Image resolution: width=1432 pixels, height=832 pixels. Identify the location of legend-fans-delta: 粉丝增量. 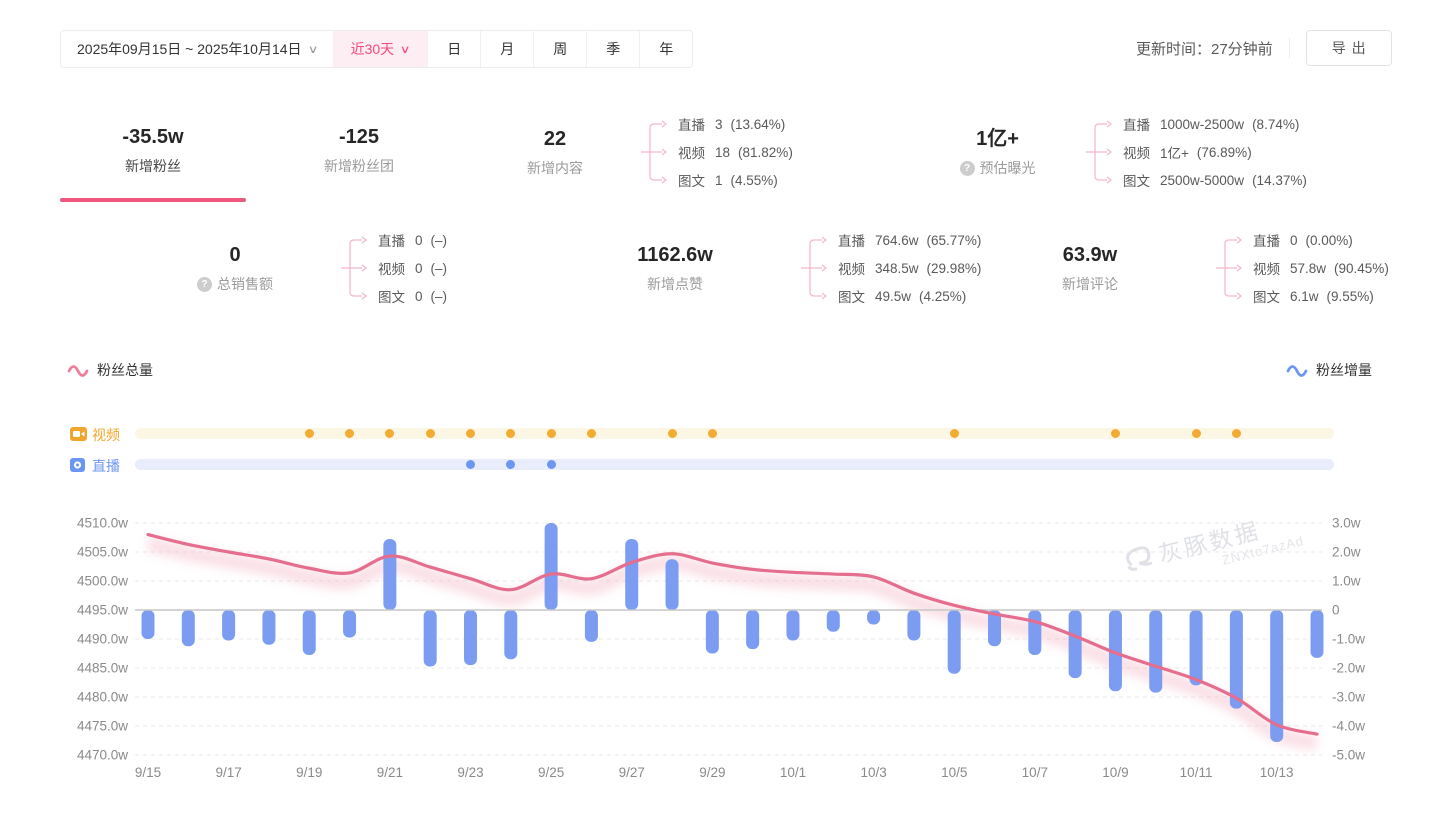
(1328, 370).